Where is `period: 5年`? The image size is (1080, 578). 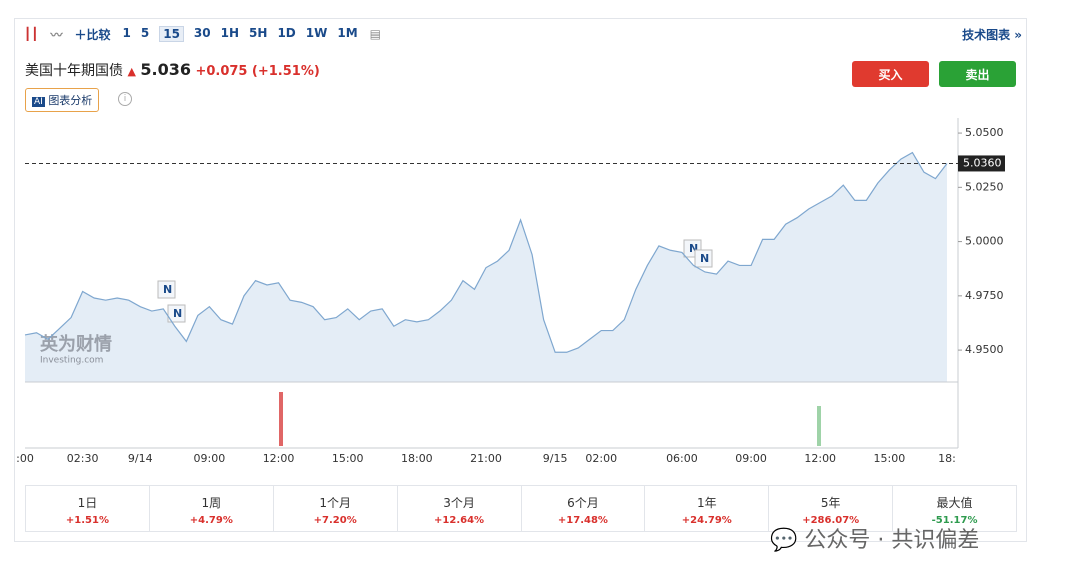
period: 5年 is located at coordinates (830, 503).